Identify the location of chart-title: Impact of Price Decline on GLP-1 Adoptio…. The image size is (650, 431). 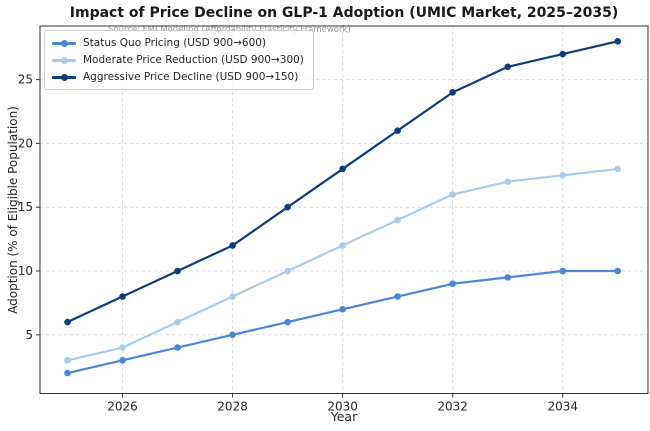
(344, 13).